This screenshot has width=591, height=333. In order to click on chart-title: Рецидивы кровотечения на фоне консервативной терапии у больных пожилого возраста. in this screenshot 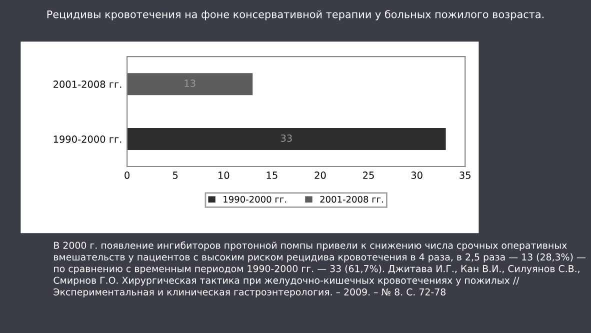, I will do `click(295, 15)`.